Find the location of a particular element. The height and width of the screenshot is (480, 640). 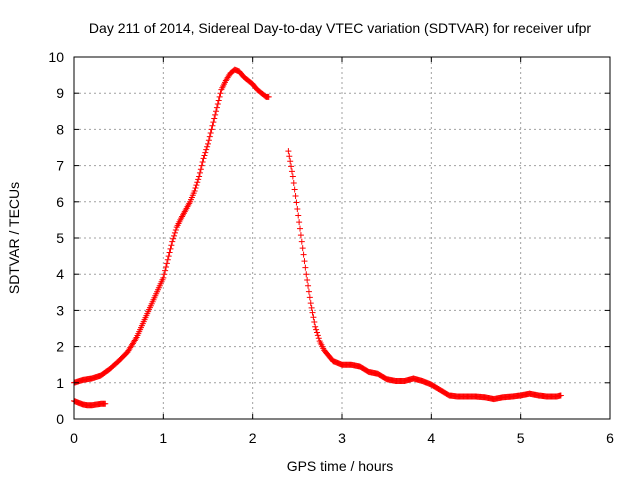

y-tick-label: 7 is located at coordinates (60, 166).